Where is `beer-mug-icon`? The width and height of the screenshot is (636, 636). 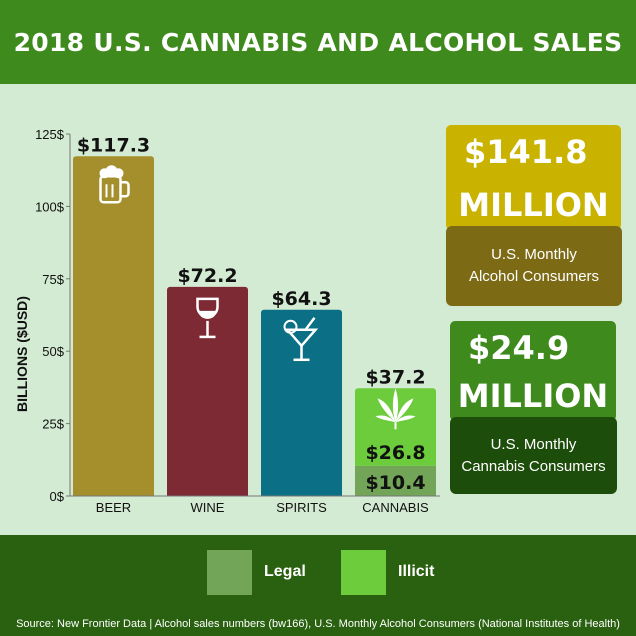 beer-mug-icon is located at coordinates (114, 184).